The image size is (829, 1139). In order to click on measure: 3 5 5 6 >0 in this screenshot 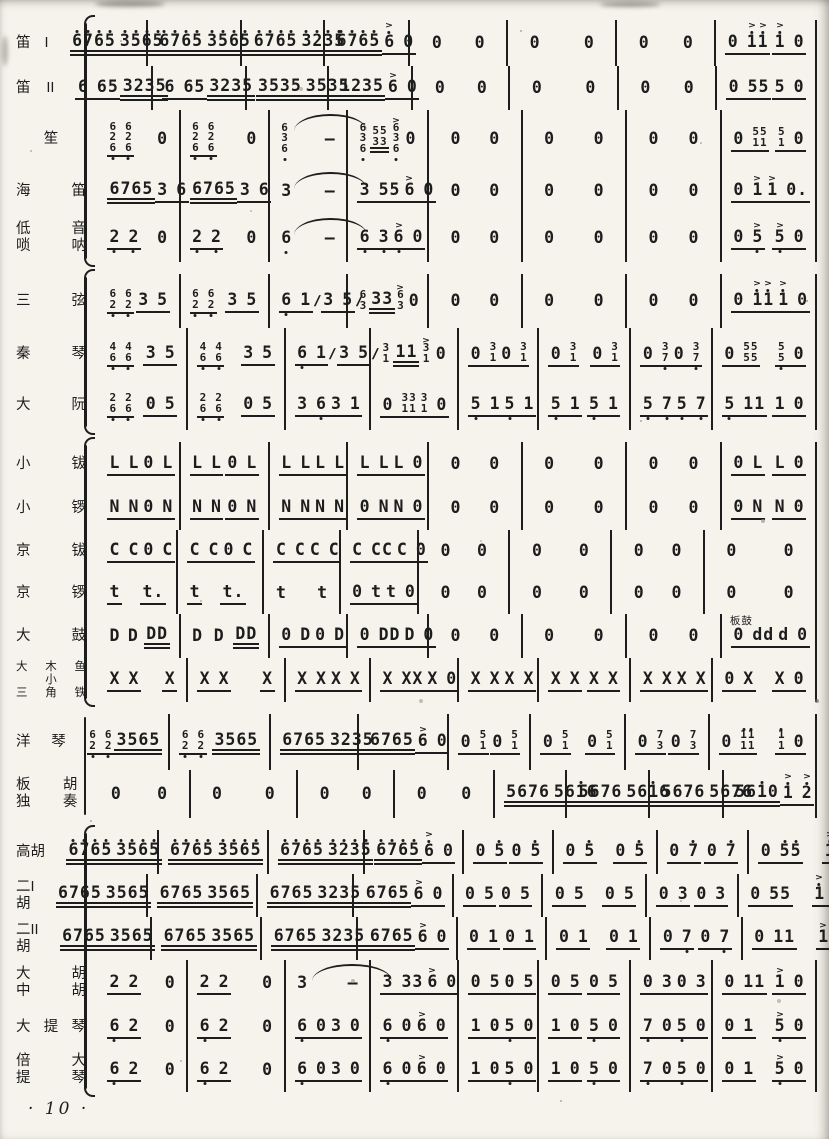, I will do `click(392, 191)`.